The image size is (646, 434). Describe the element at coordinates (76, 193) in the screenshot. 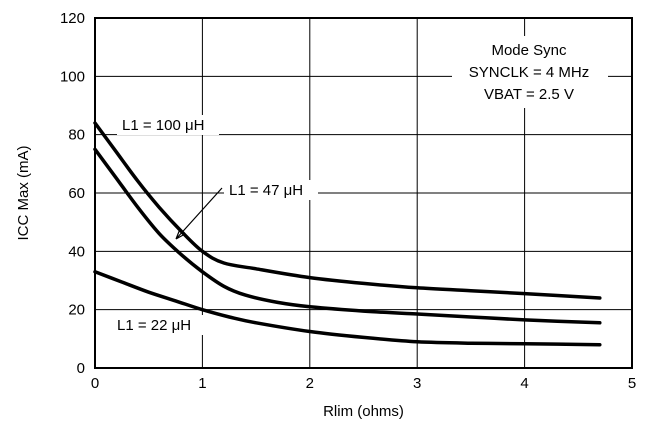

I see `y-tick-label: 60` at that location.